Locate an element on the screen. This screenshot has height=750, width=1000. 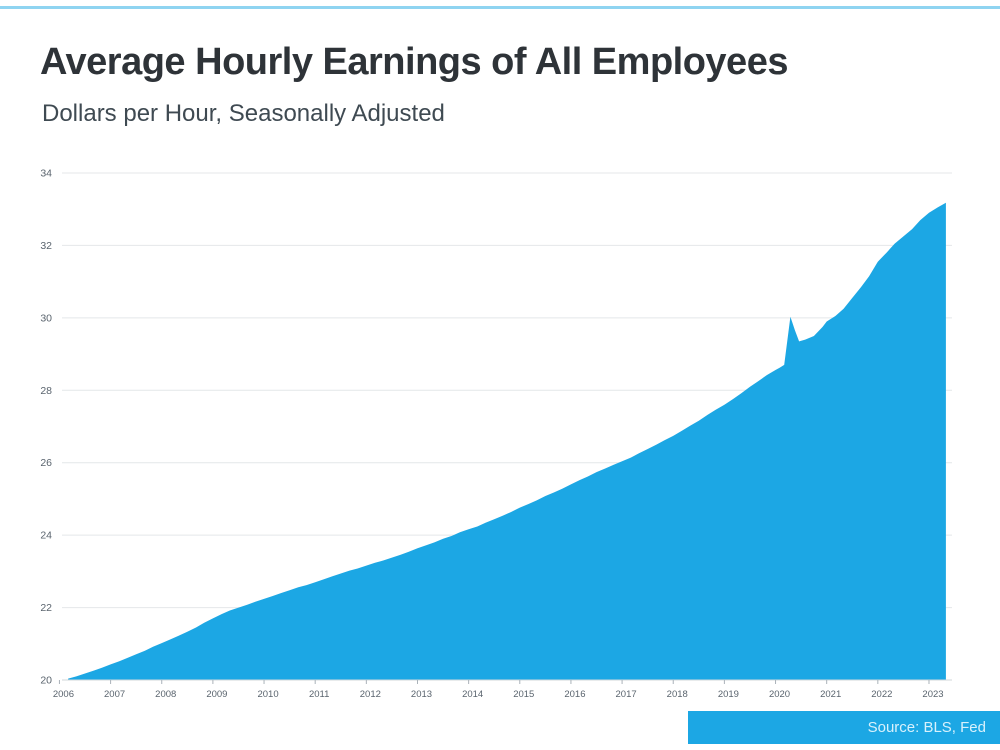
svg-text: 2006 is located at coordinates (63, 694).